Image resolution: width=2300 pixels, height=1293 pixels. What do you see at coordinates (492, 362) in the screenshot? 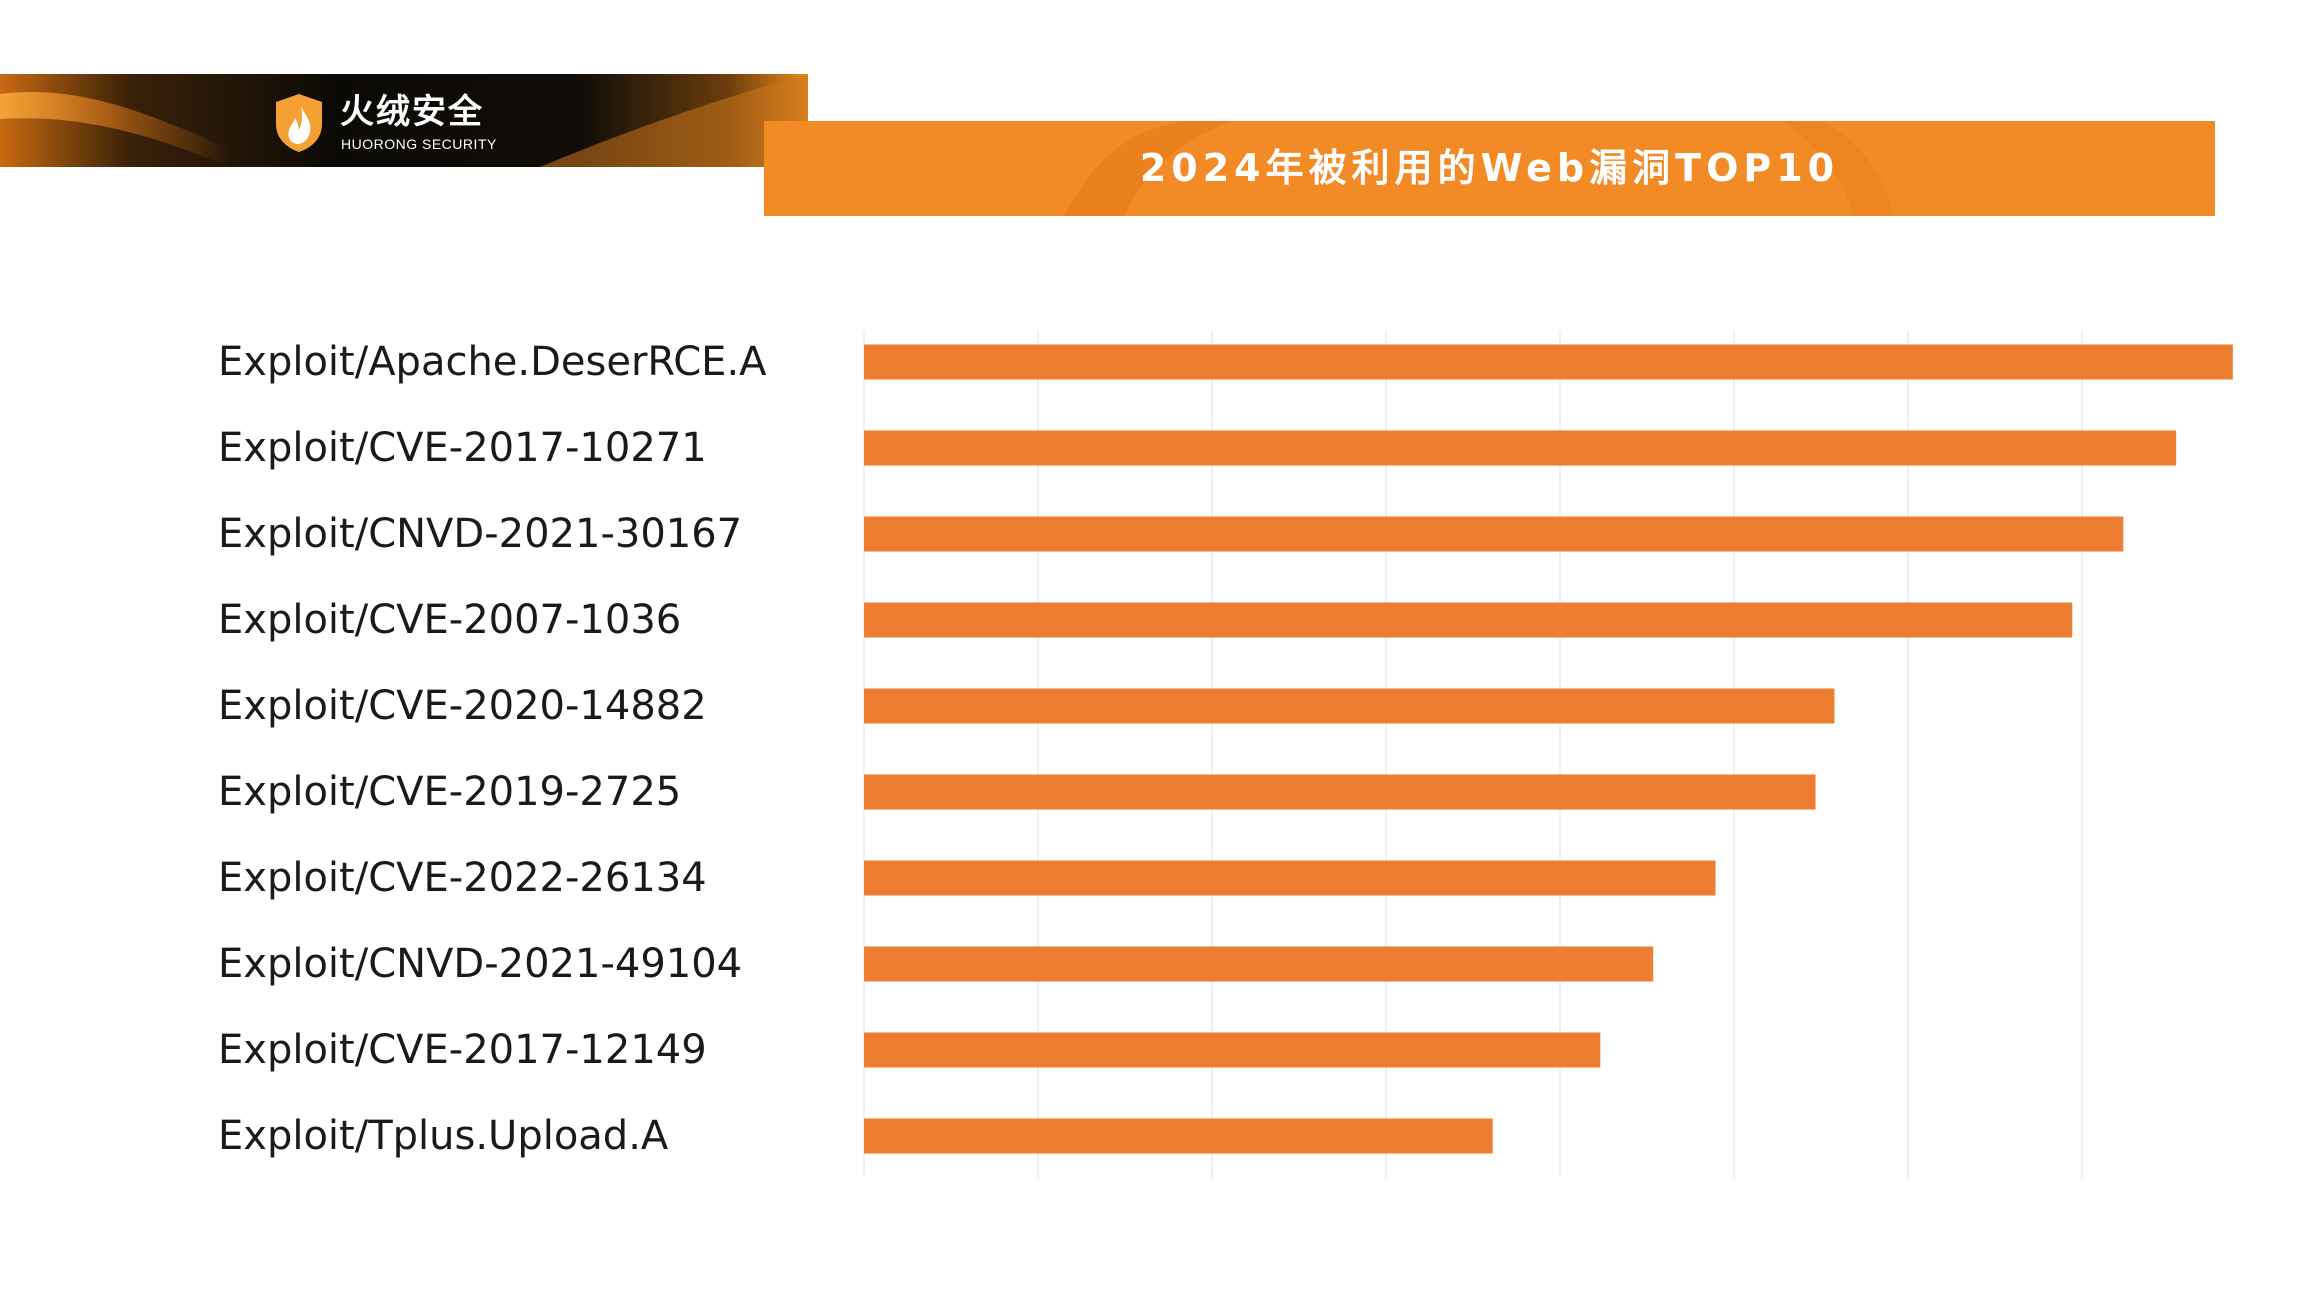
I see `category-label-1: Exploit/Apache.DeserRCE.A` at bounding box center [492, 362].